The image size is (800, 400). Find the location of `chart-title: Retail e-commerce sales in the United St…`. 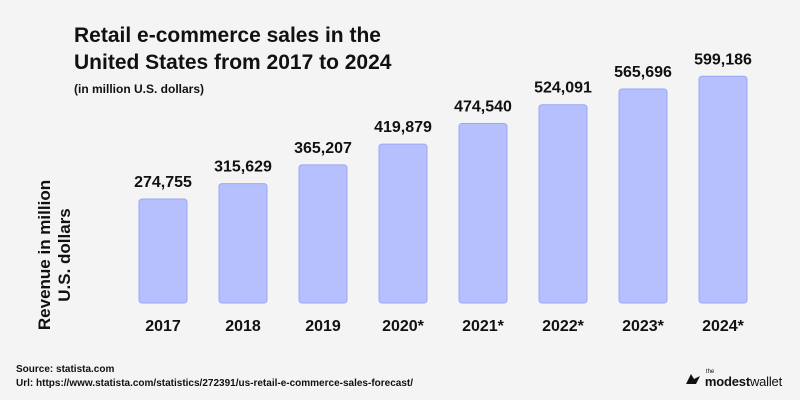

chart-title: Retail e-commerce sales in the United St… is located at coordinates (233, 49).